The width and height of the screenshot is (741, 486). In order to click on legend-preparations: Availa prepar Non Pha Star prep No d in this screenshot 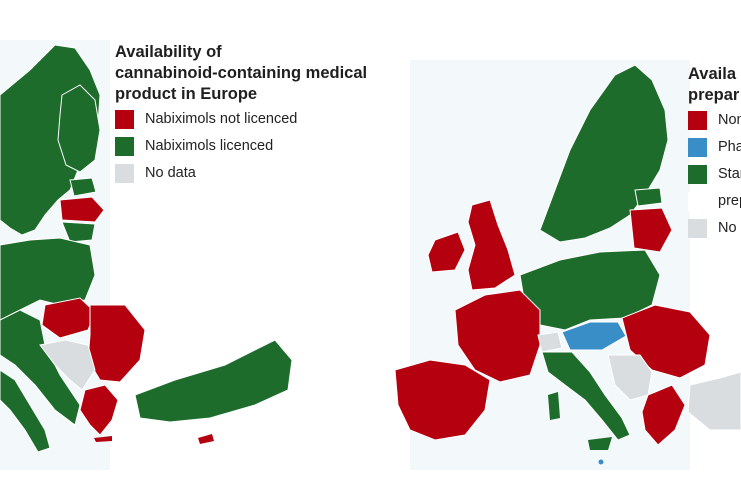, I will do `click(714, 155)`.